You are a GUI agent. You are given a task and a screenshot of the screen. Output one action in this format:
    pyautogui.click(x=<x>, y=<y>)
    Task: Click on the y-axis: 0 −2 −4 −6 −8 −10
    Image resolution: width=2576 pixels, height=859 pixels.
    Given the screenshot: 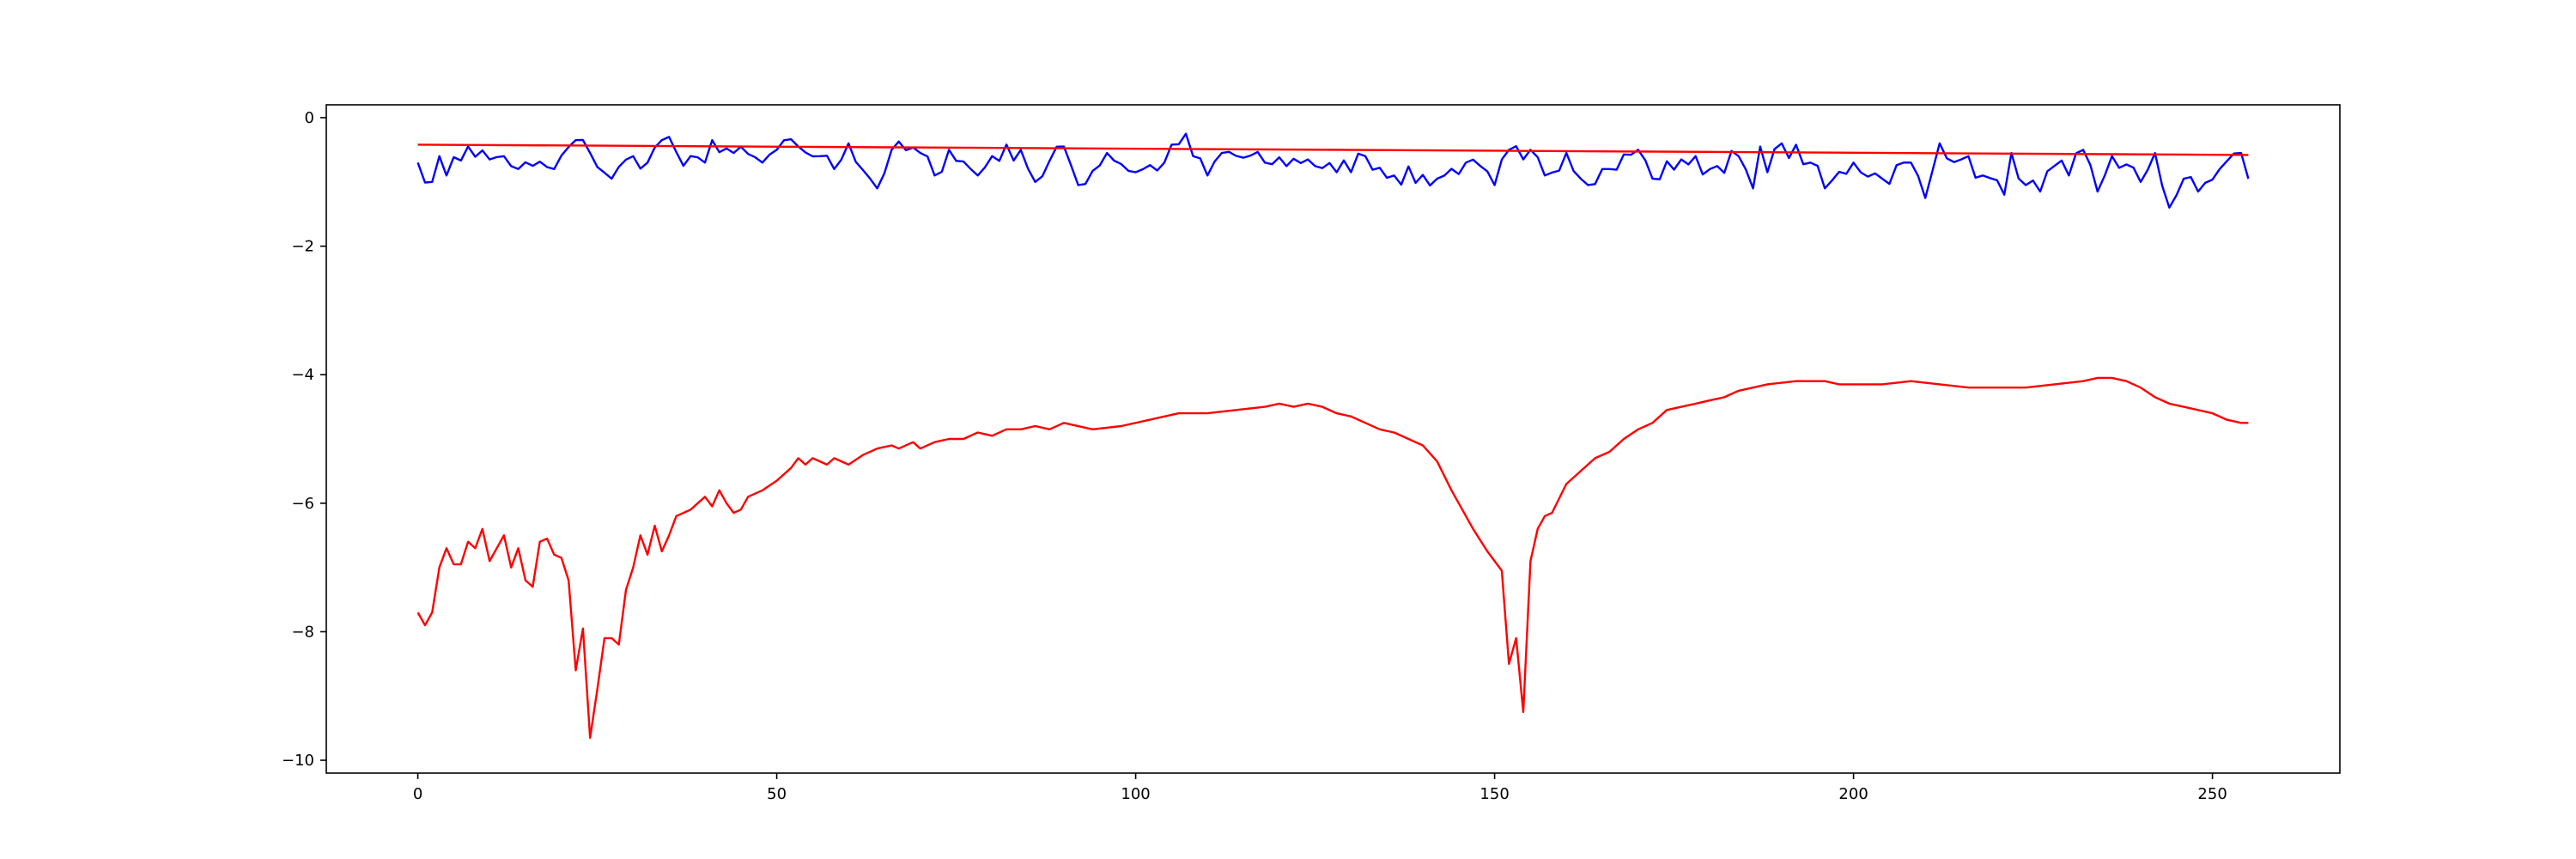 What is the action you would take?
    pyautogui.click(x=304, y=440)
    